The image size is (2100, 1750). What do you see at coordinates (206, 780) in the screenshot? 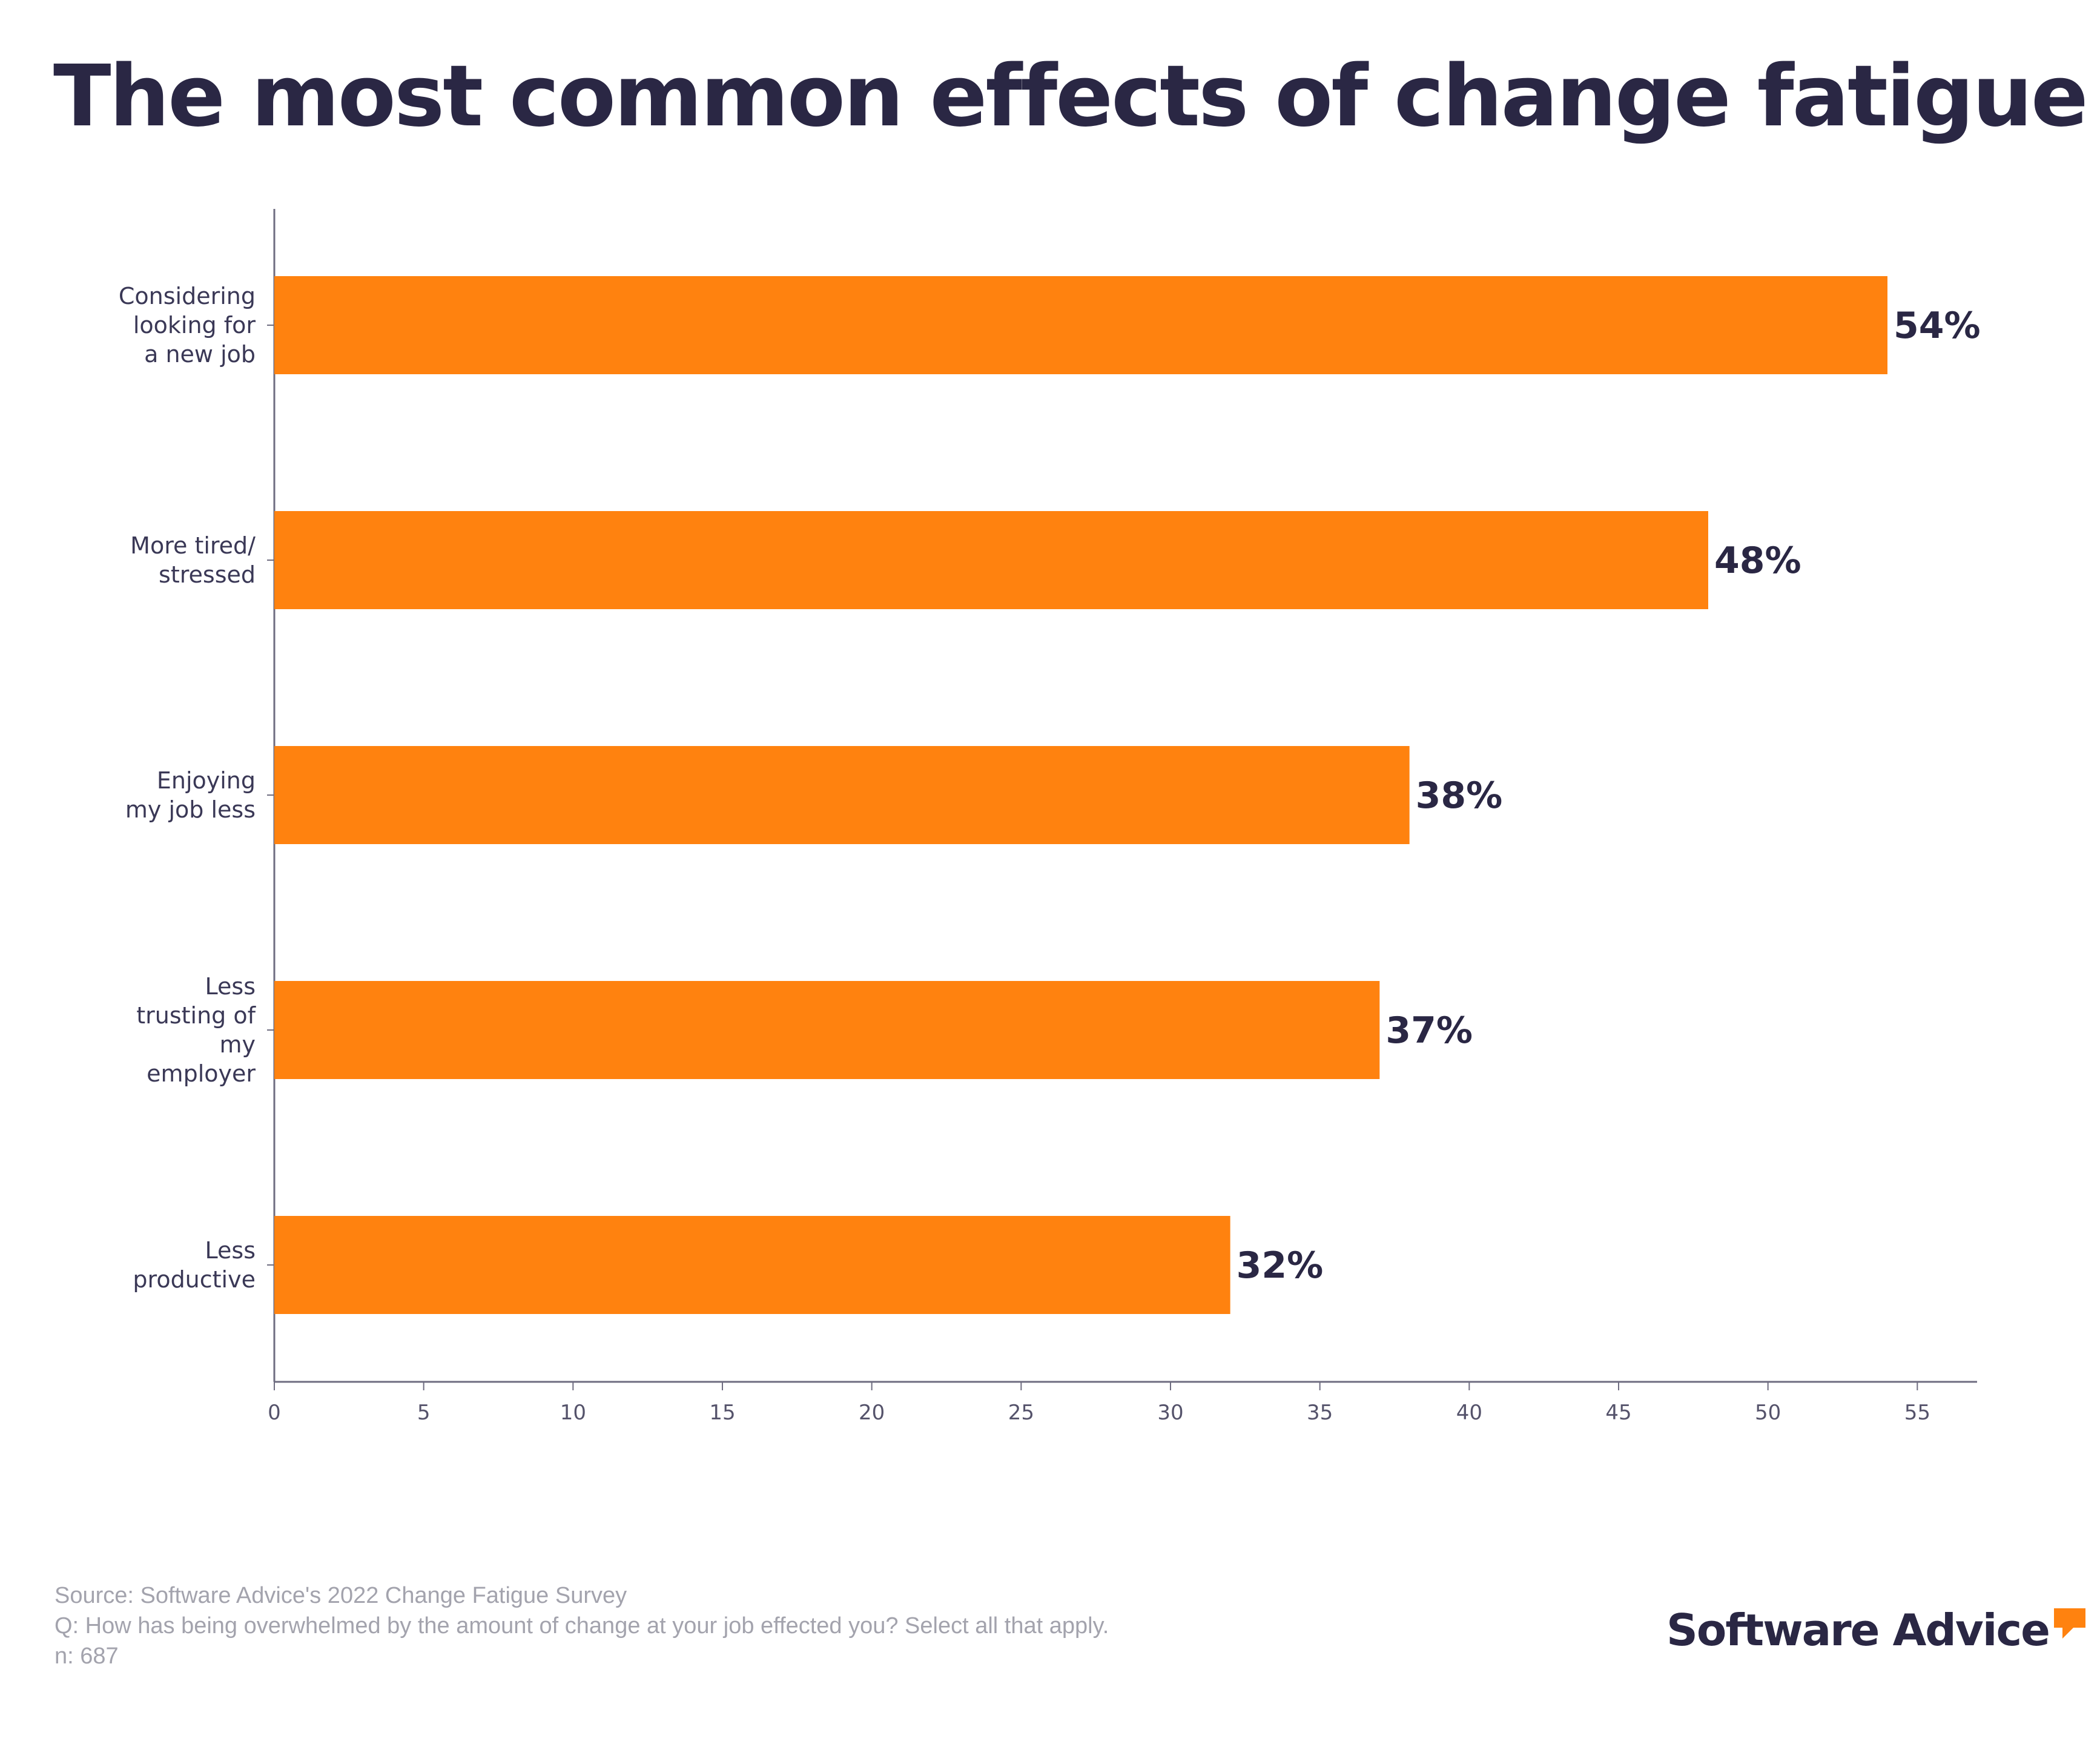
I see `category-label-line: Enjoying` at bounding box center [206, 780].